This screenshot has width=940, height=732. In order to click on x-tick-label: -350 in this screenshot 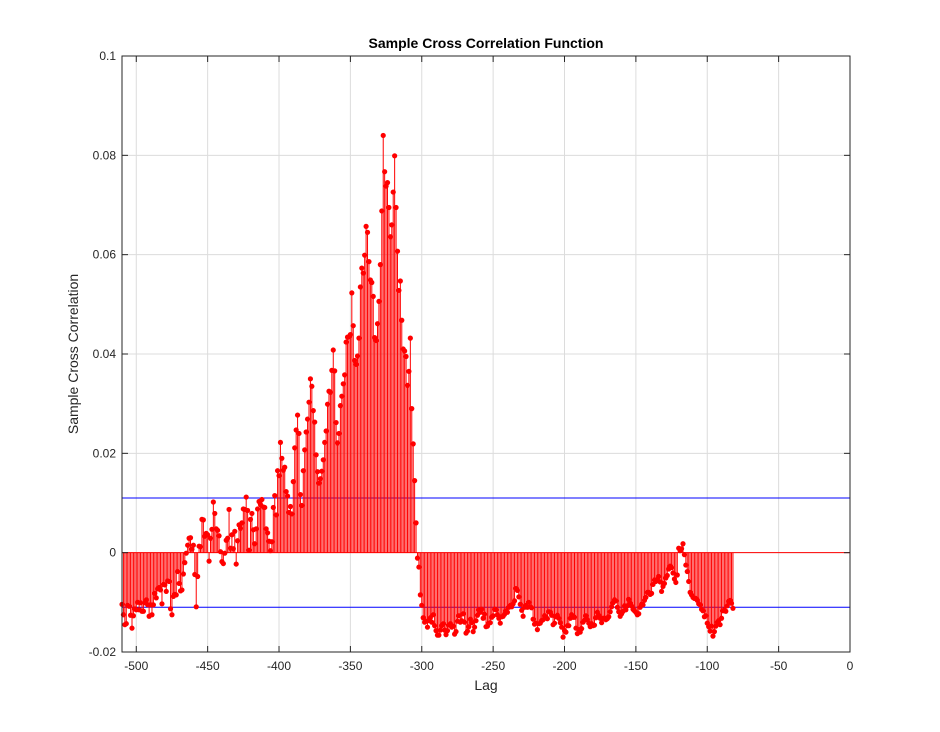, I will do `click(350, 666)`.